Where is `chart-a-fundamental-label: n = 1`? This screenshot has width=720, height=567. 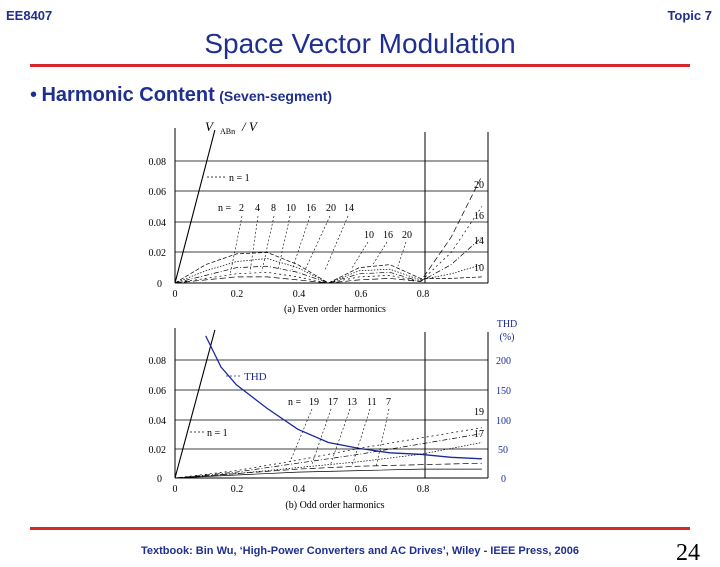 chart-a-fundamental-label: n = 1 is located at coordinates (239, 178).